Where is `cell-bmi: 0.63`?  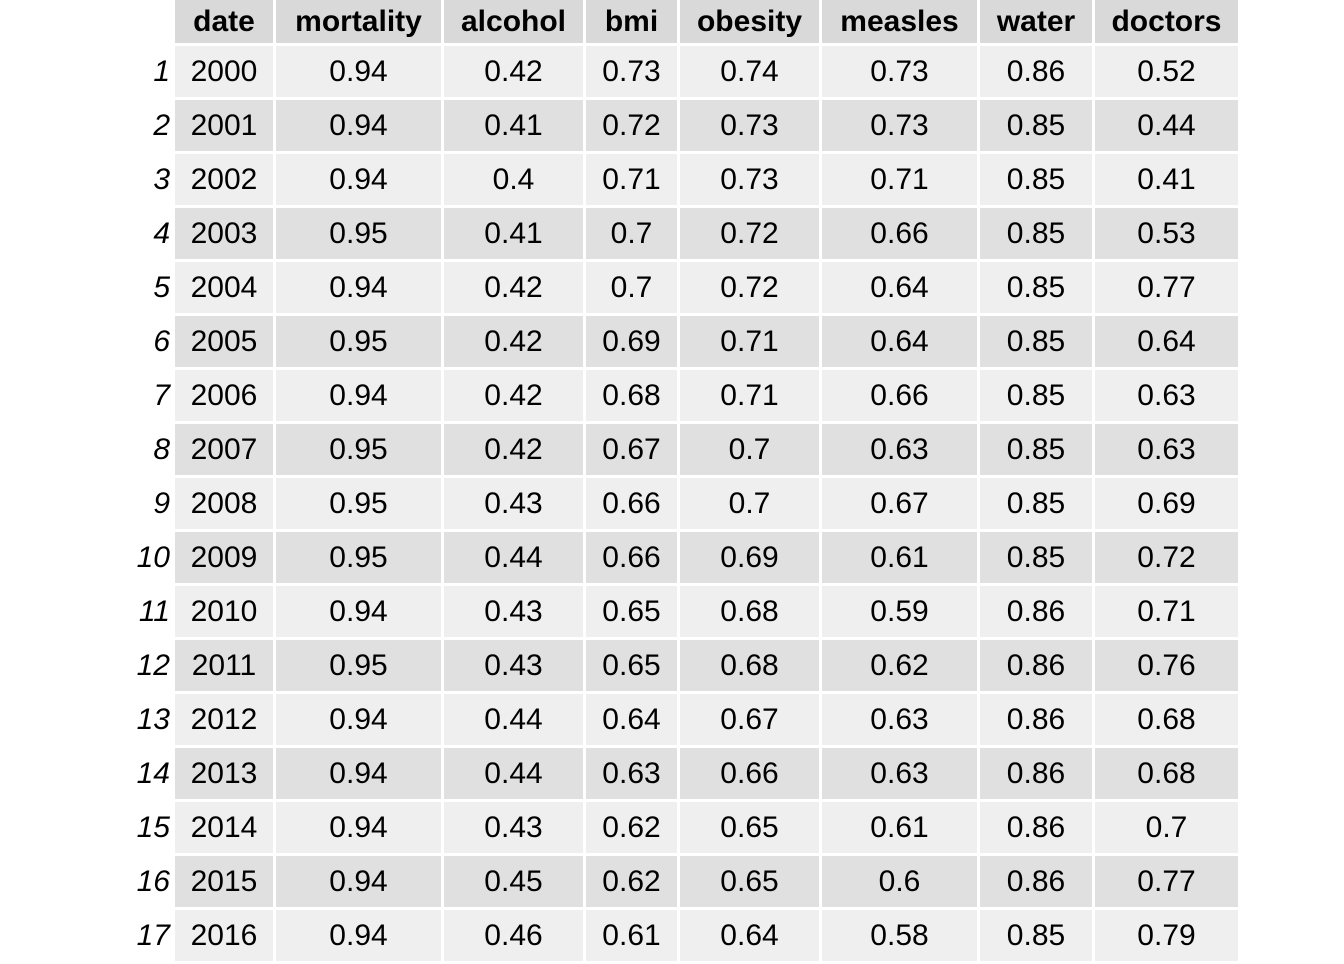
cell-bmi: 0.63 is located at coordinates (631, 773).